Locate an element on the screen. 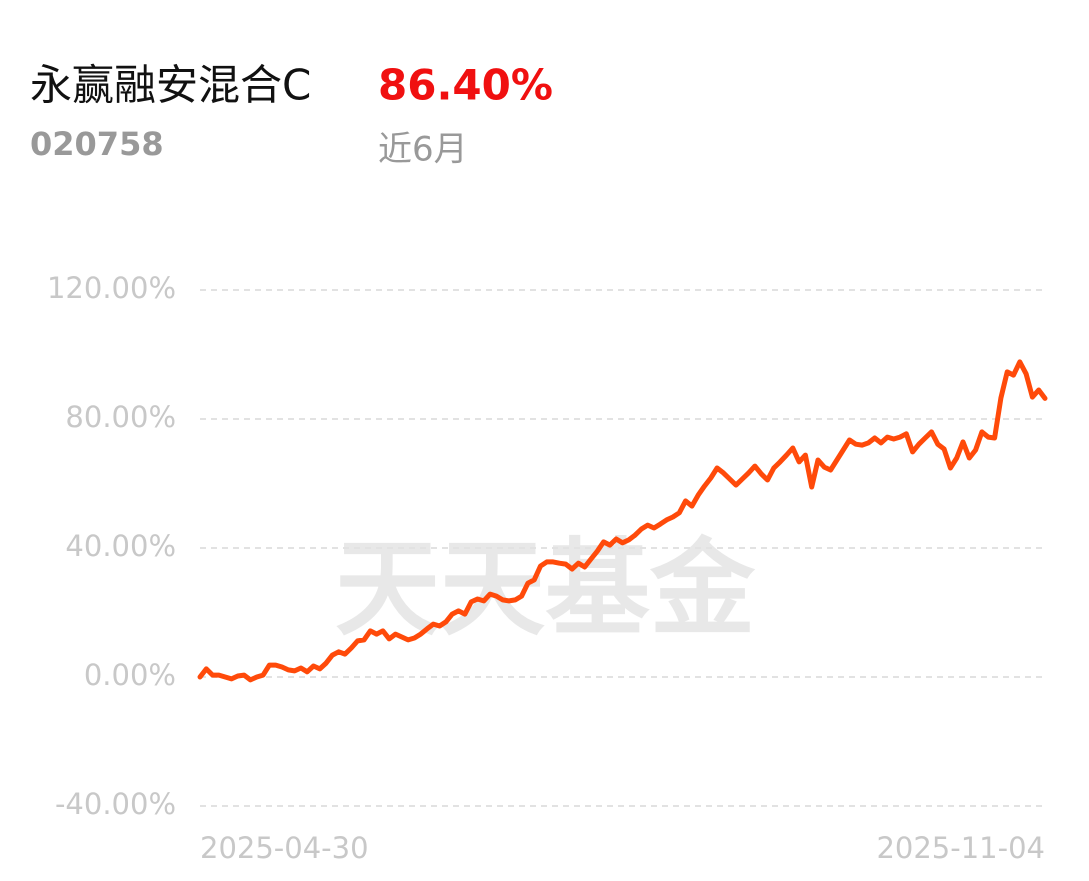 This screenshot has width=1089, height=881. return-value: 86.40% is located at coordinates (465, 85).